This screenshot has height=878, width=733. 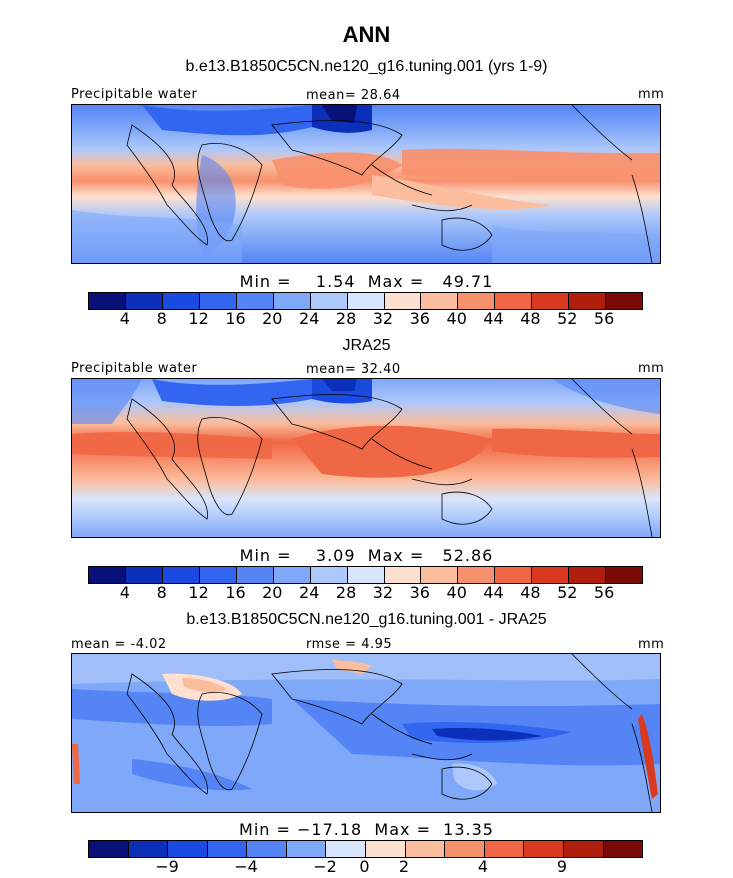 I want to click on panel-1-colorbar, so click(x=365, y=301).